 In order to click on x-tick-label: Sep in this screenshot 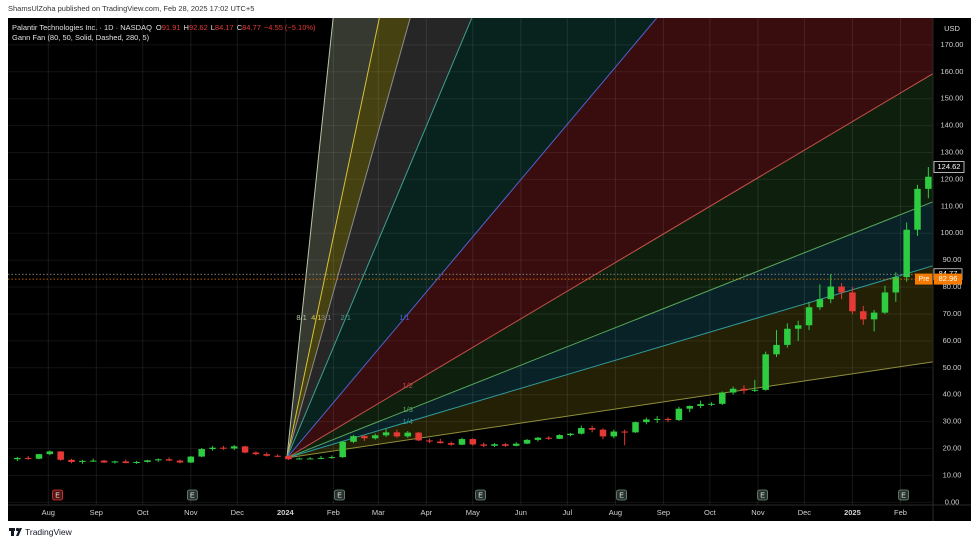, I will do `click(663, 512)`.